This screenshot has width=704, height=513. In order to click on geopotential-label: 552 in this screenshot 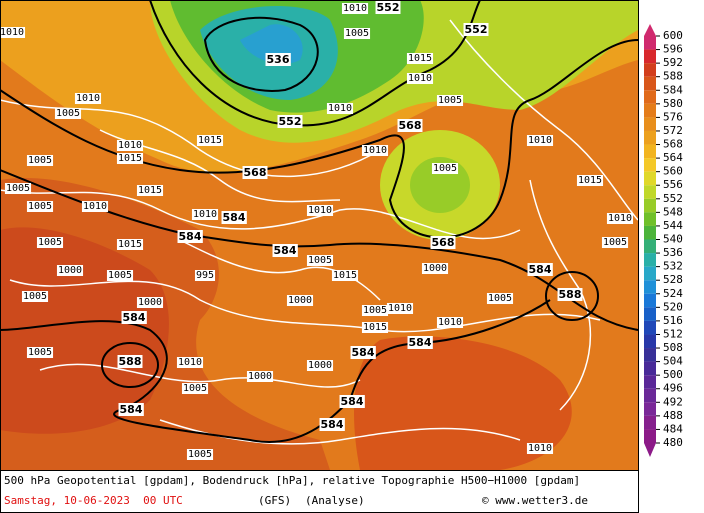, I will do `click(388, 7)`.